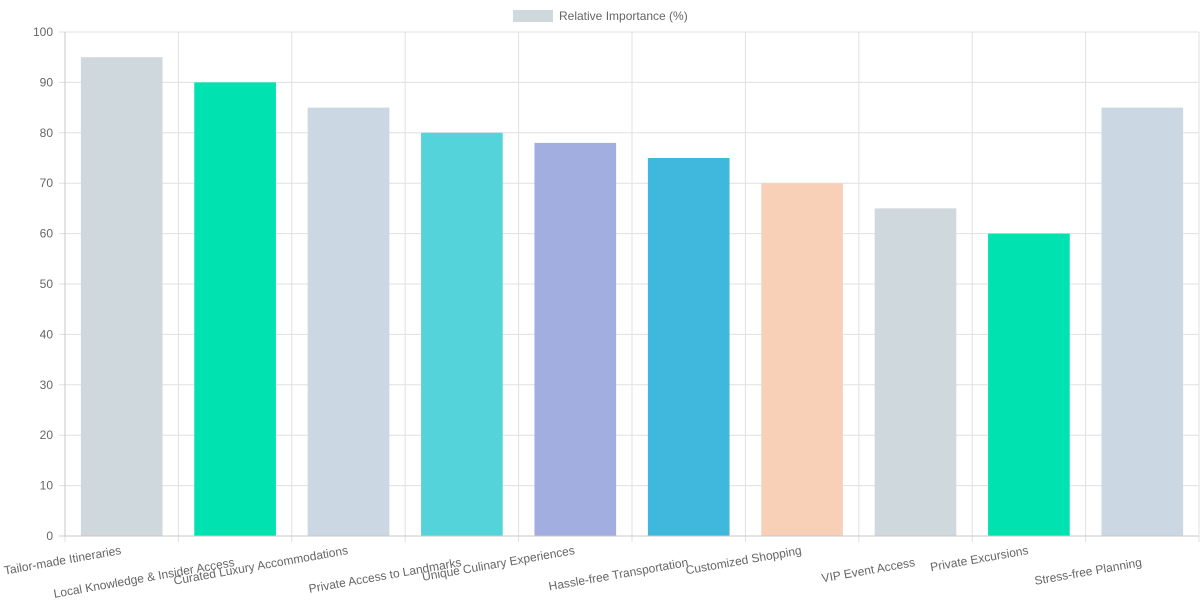 The height and width of the screenshot is (600, 1200). I want to click on y-tick-label: 100, so click(43, 32).